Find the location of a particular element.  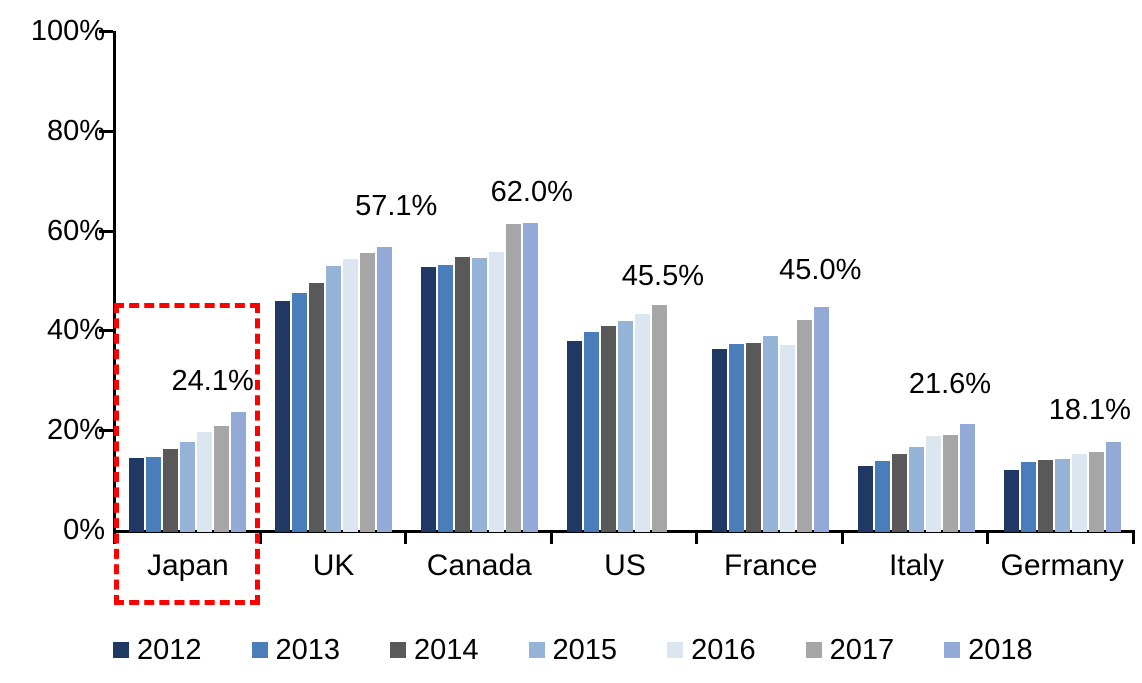

legend-swatch-2016 is located at coordinates (675, 650).